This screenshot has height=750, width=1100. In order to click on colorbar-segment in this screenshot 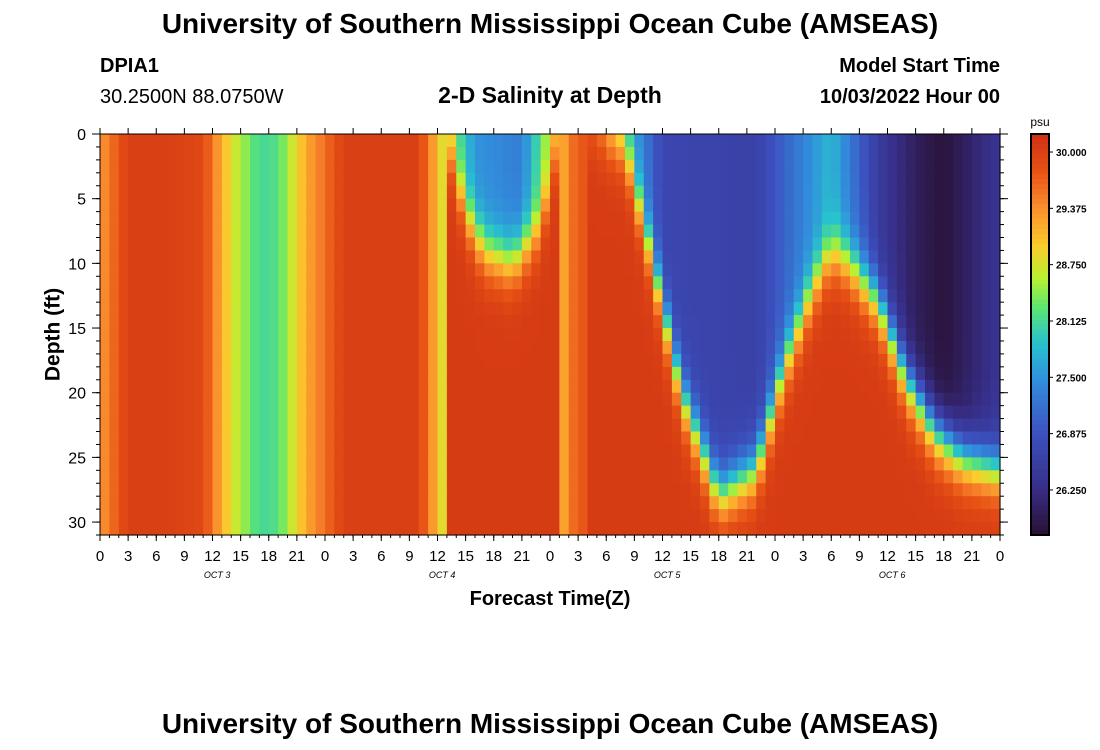, I will do `click(1040, 447)`.